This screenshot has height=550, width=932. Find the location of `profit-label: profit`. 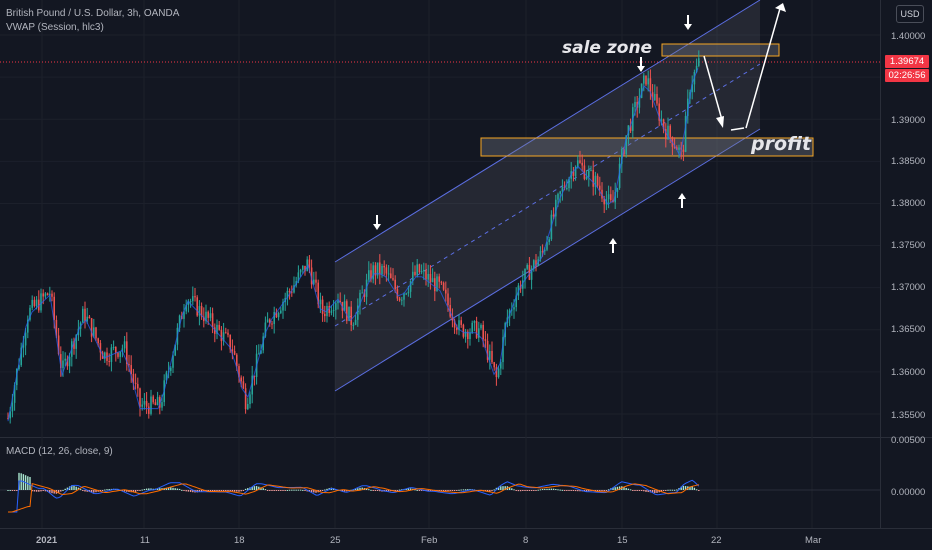

profit-label: profit is located at coordinates (781, 144).